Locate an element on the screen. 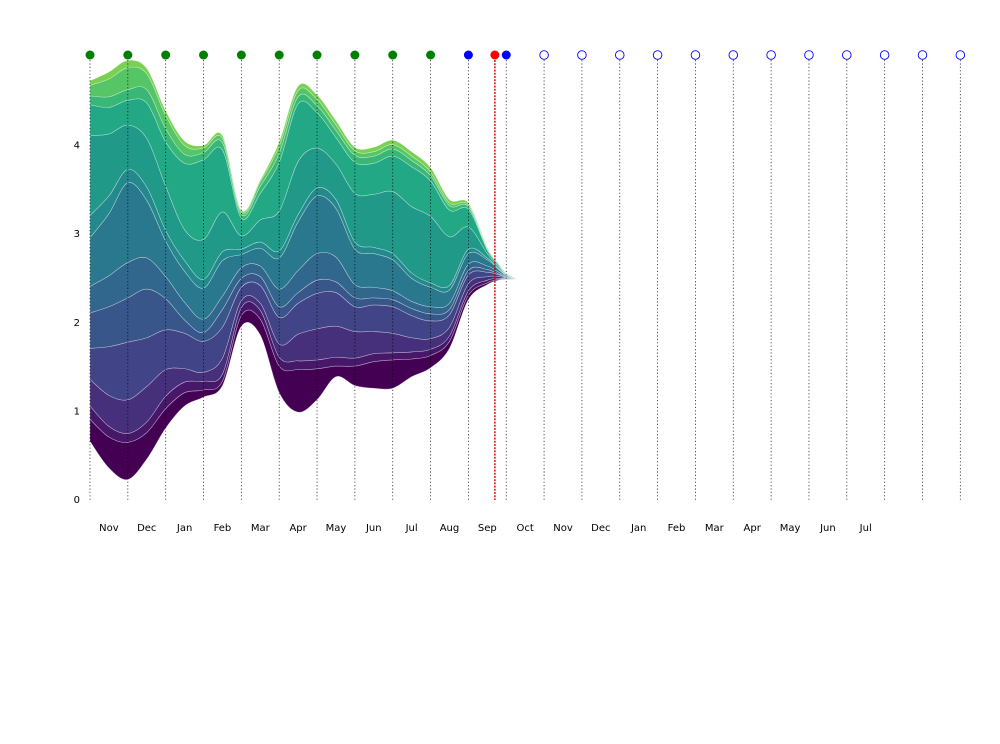 This screenshot has width=1000, height=744. y-tick-label: 4 is located at coordinates (77, 146).